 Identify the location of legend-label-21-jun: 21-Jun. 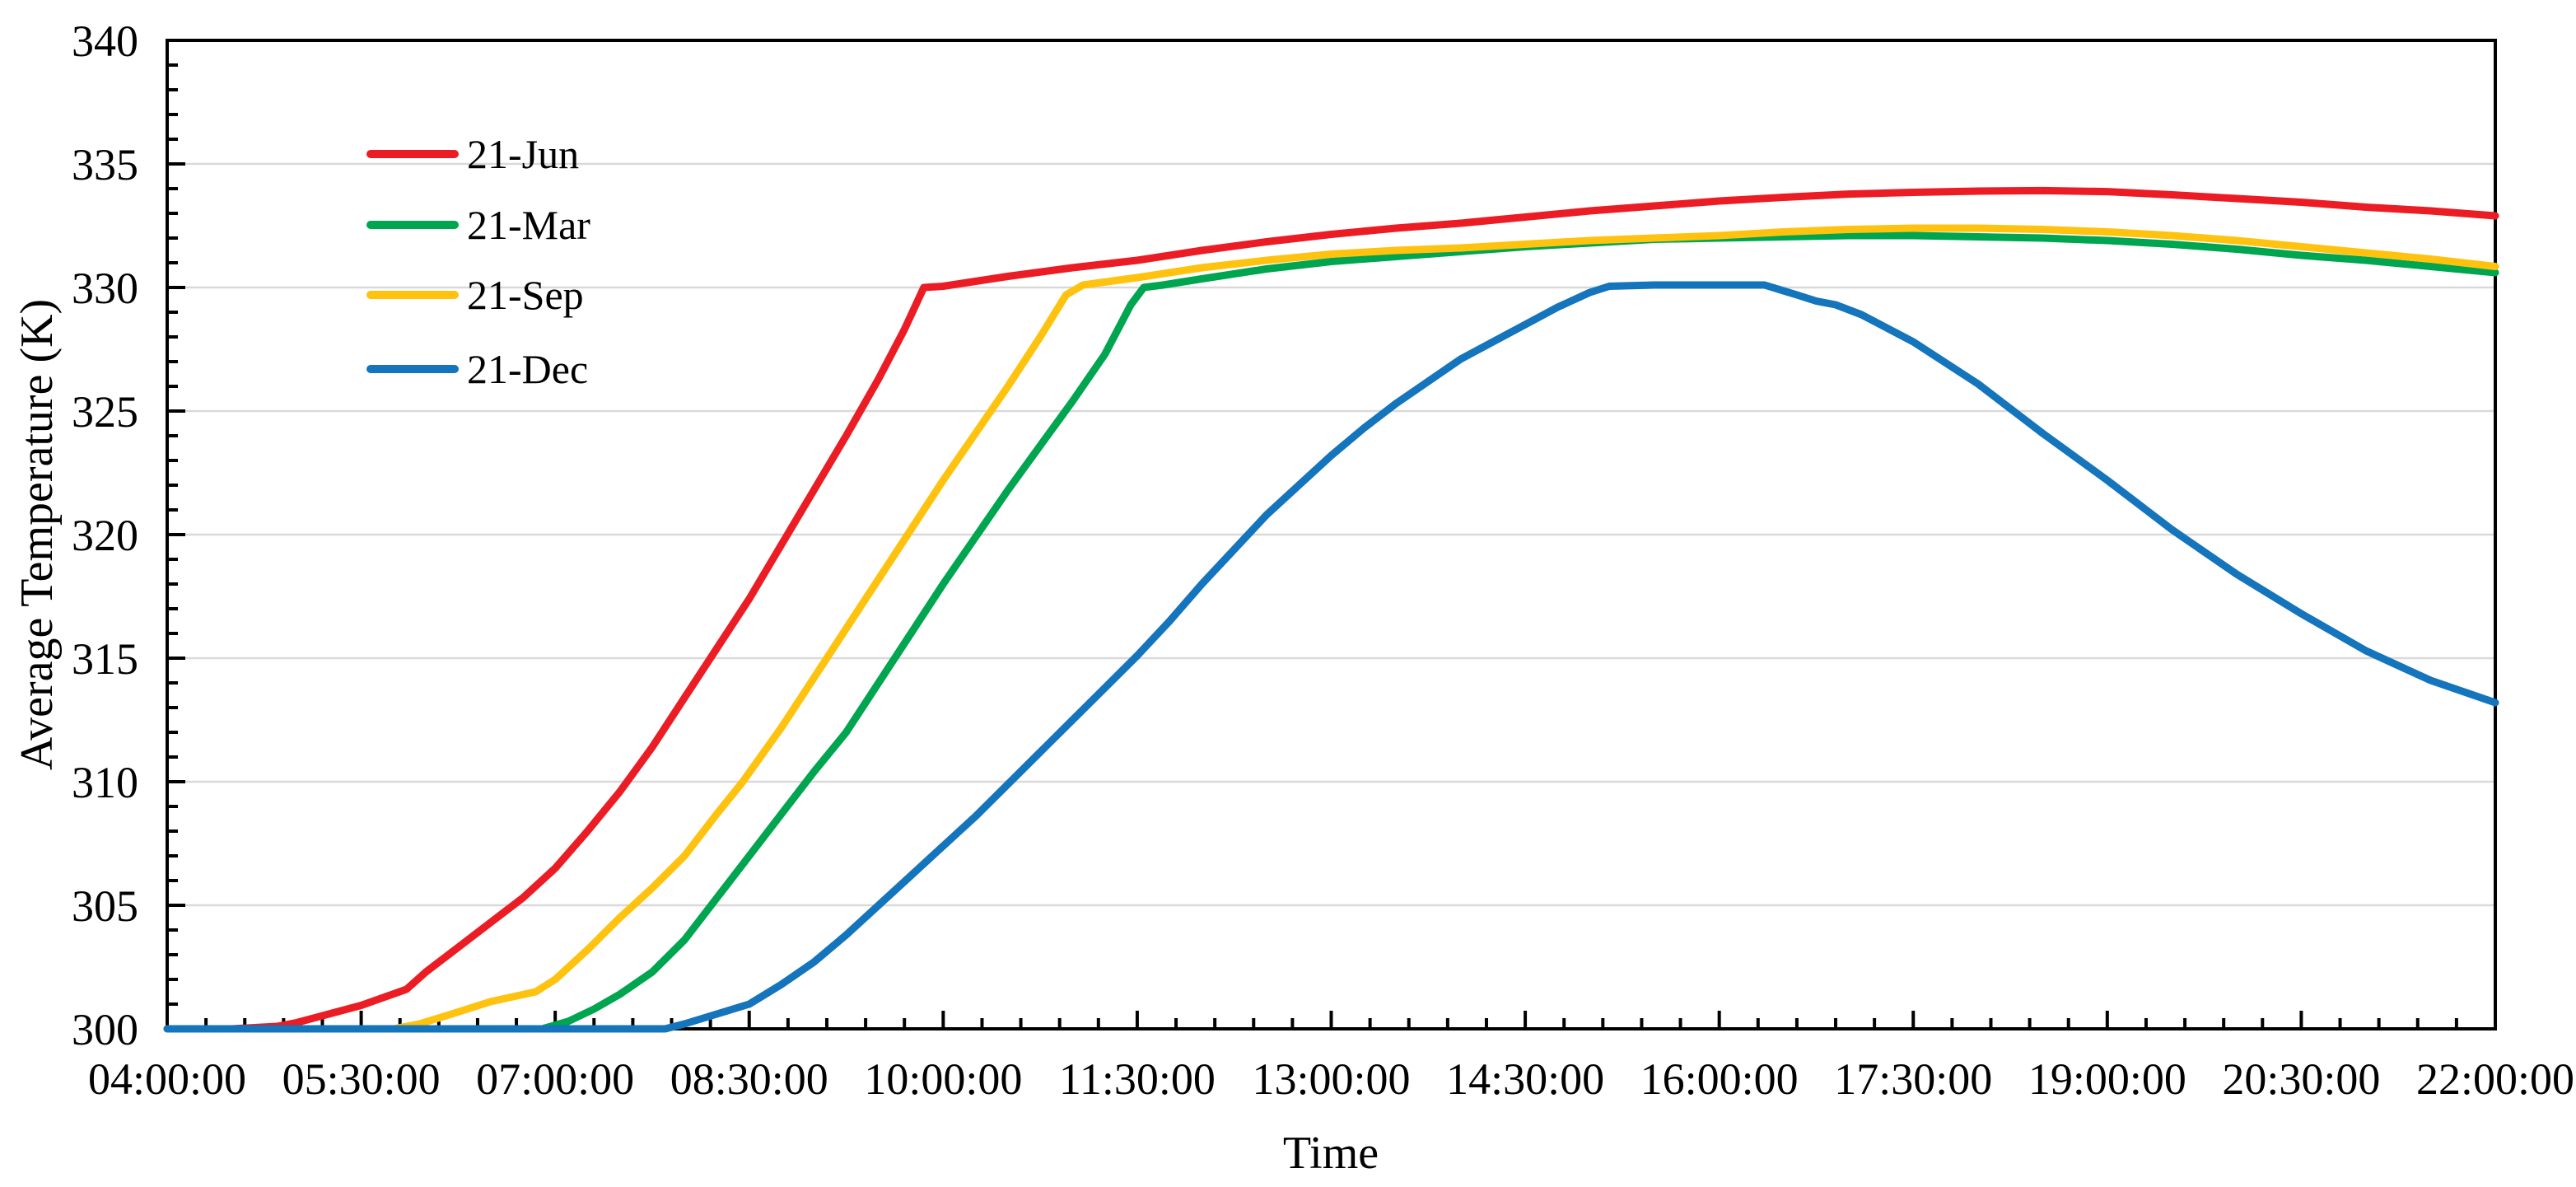
(523, 154).